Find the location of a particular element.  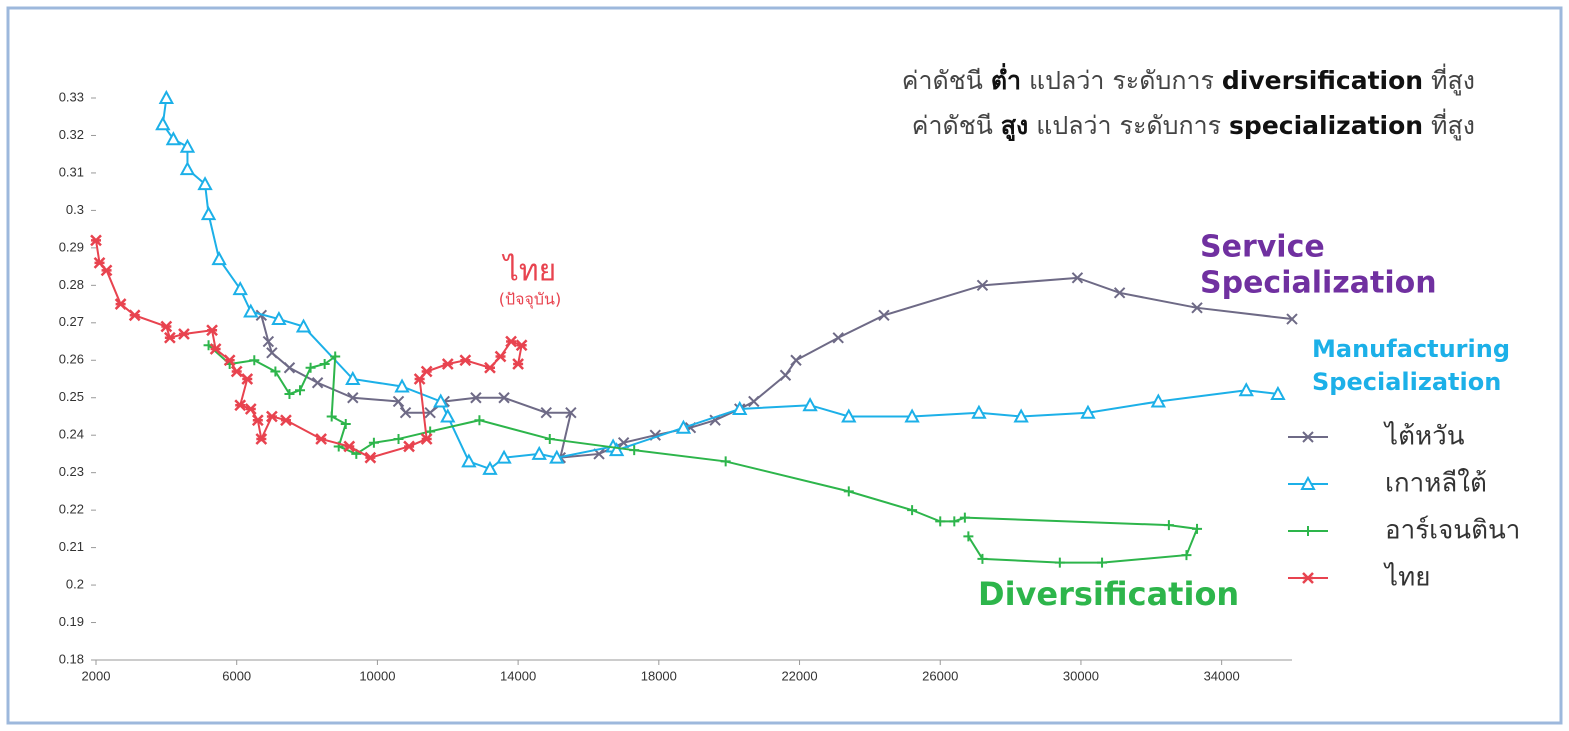

y-tick-label: 0.19 is located at coordinates (71, 621).